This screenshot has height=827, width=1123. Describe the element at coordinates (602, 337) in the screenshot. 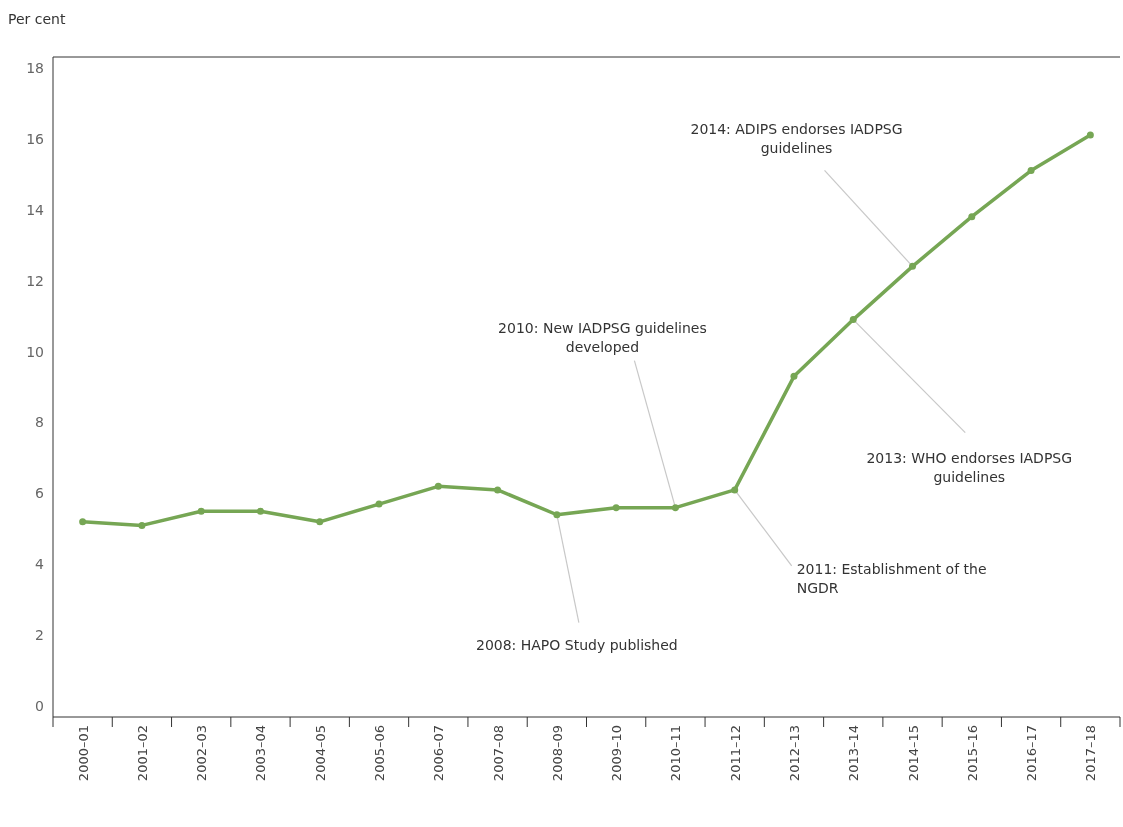

I see `annotation: 2010: New IADPSG guidelines developed` at that location.